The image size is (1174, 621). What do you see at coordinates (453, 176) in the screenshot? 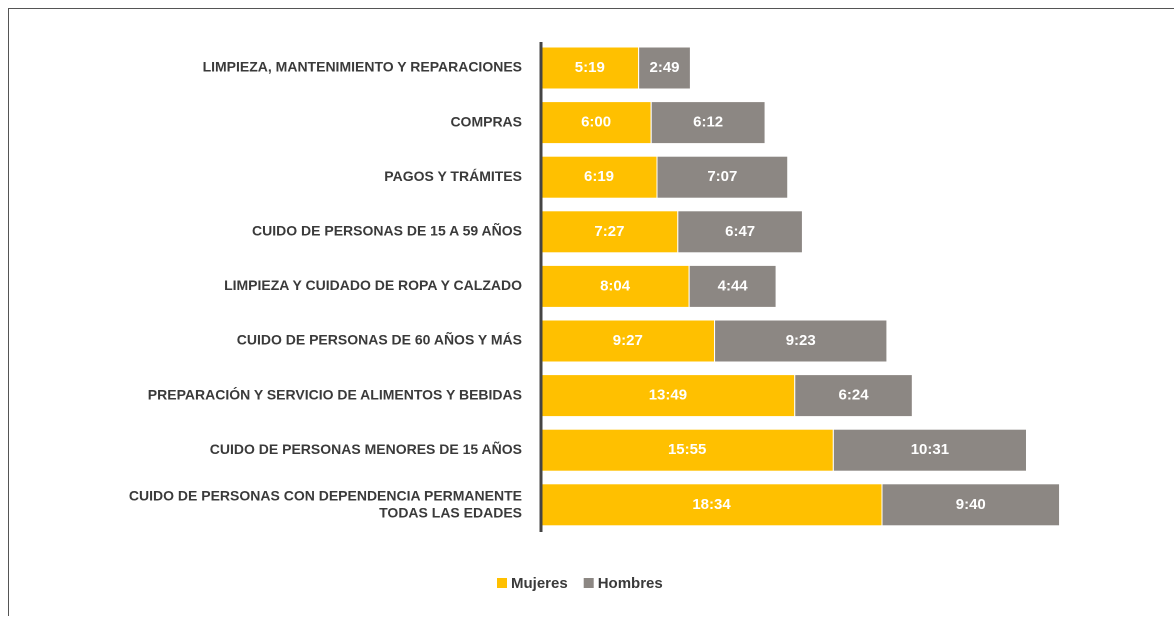
I see `category-label: PAGOS Y TRÁMITES` at bounding box center [453, 176].